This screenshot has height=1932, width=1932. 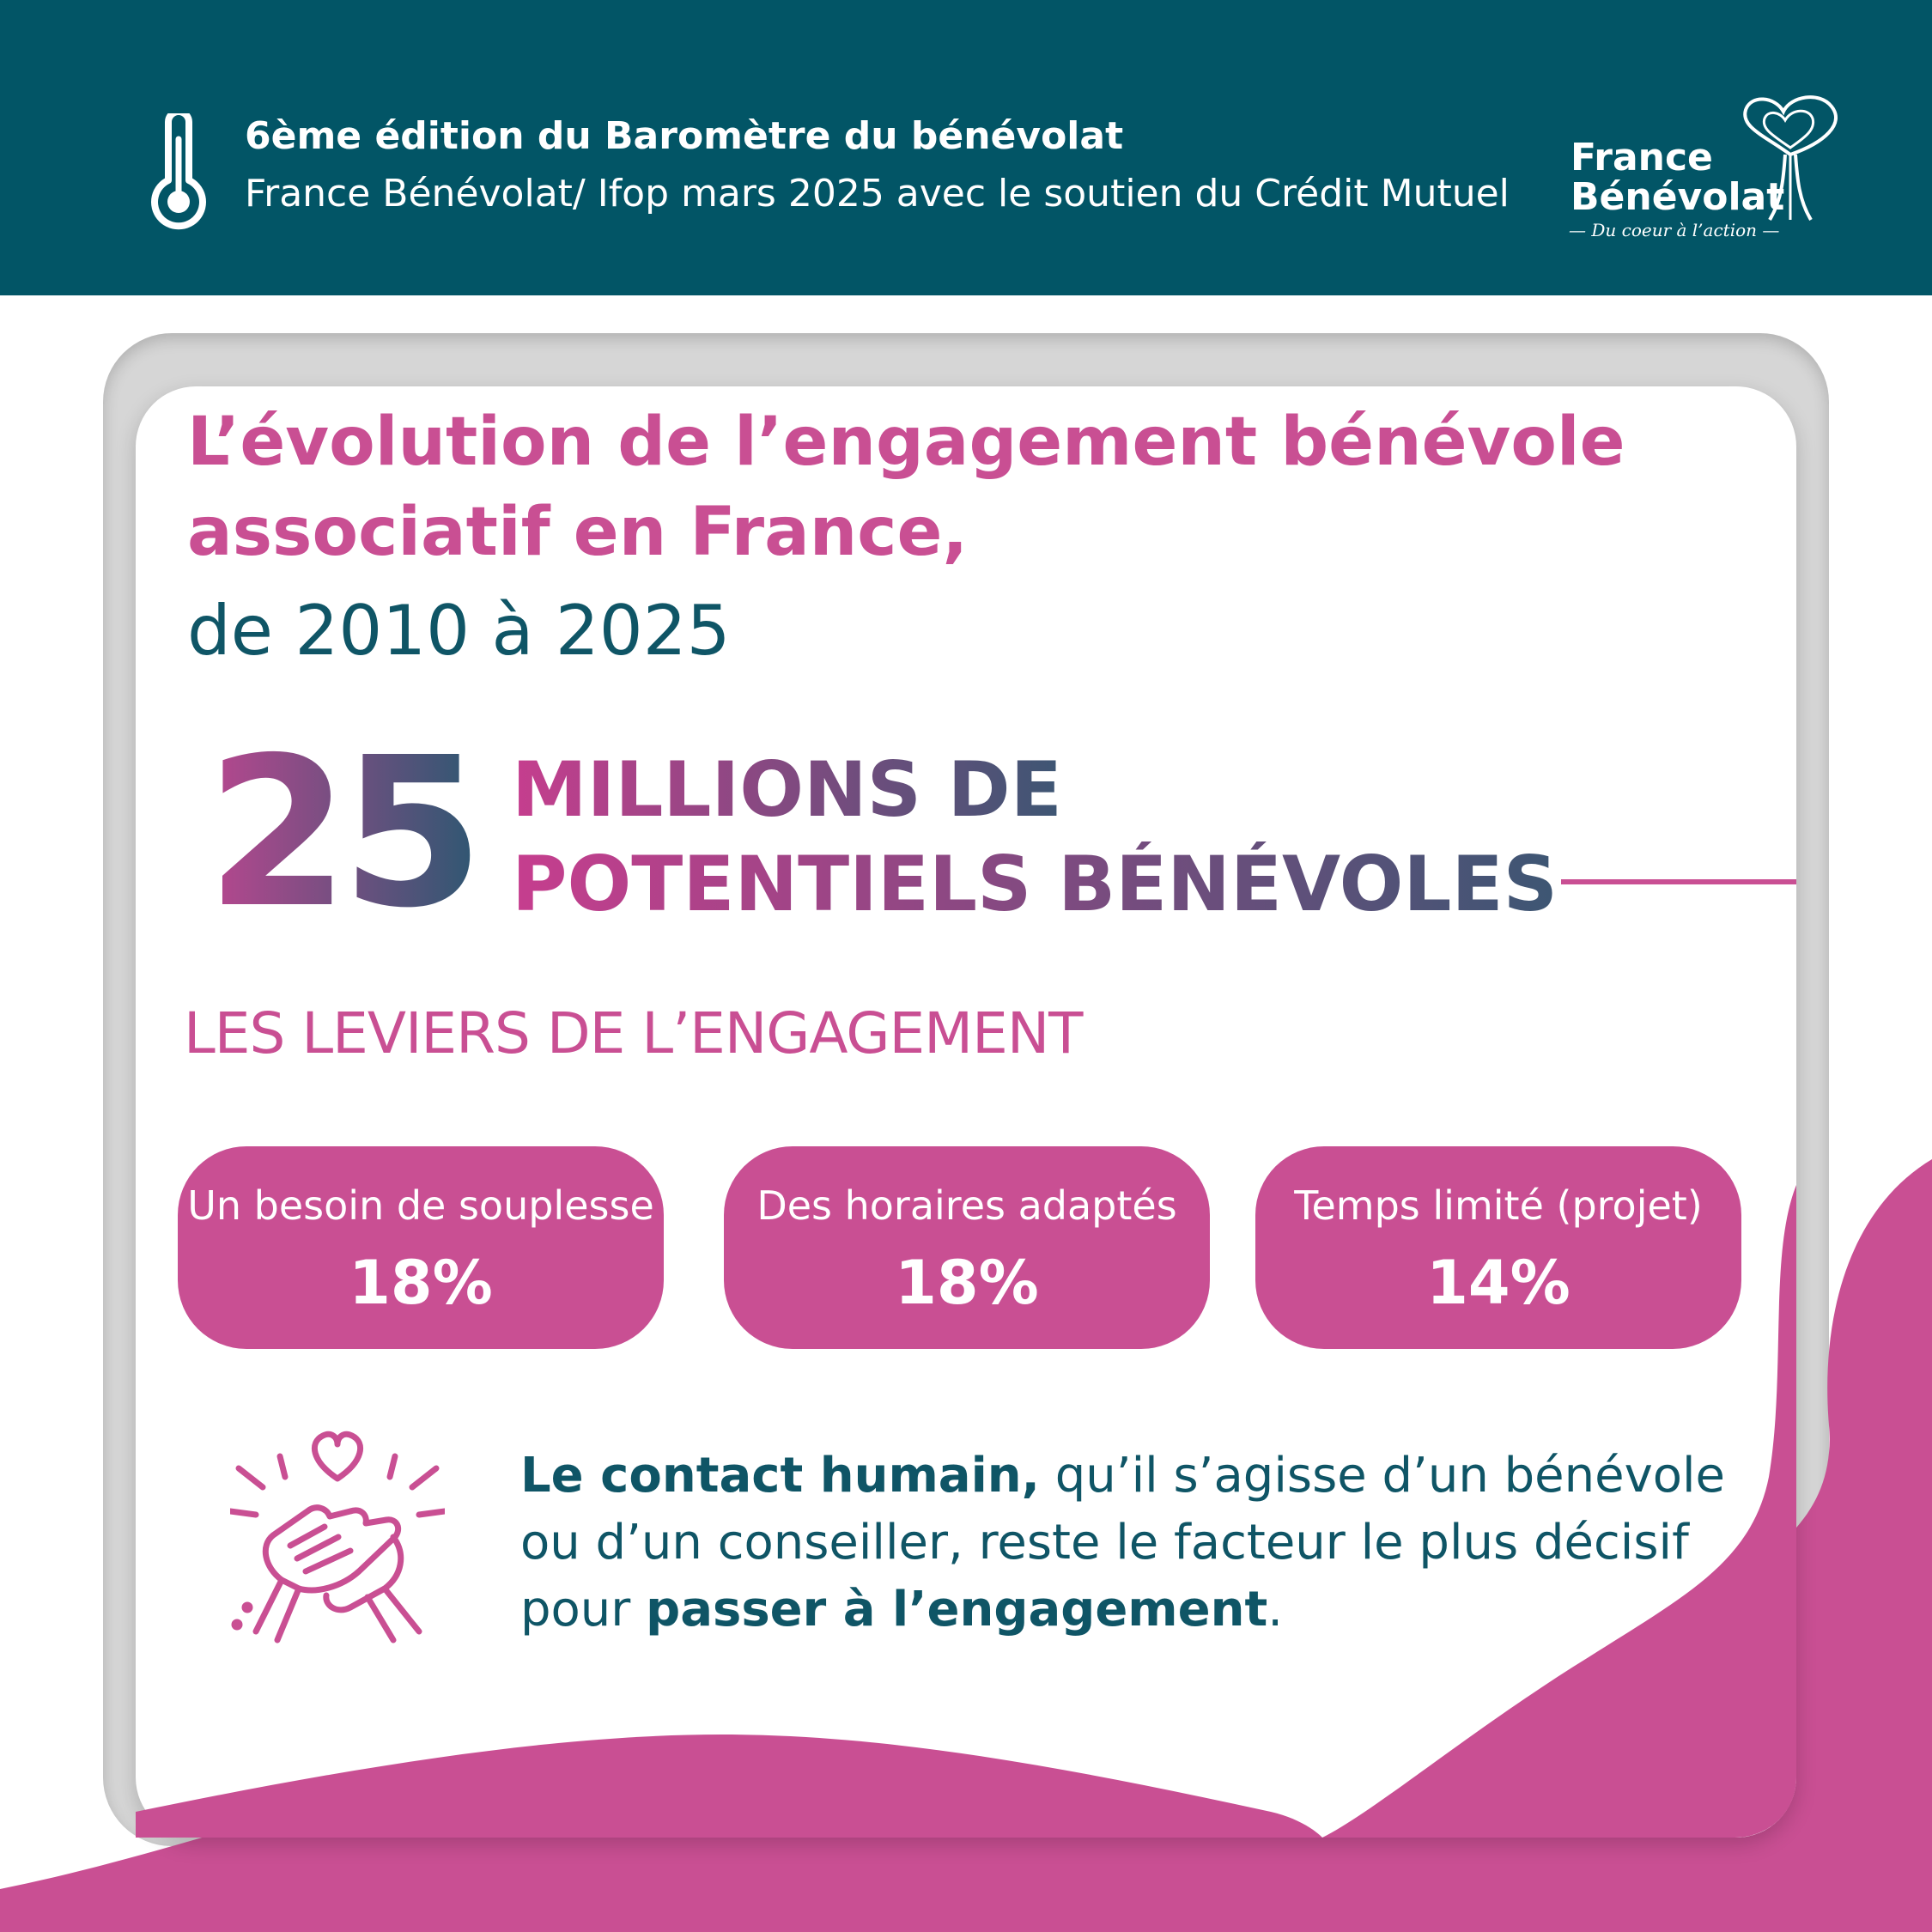 What do you see at coordinates (178, 171) in the screenshot?
I see `thermometer-icon` at bounding box center [178, 171].